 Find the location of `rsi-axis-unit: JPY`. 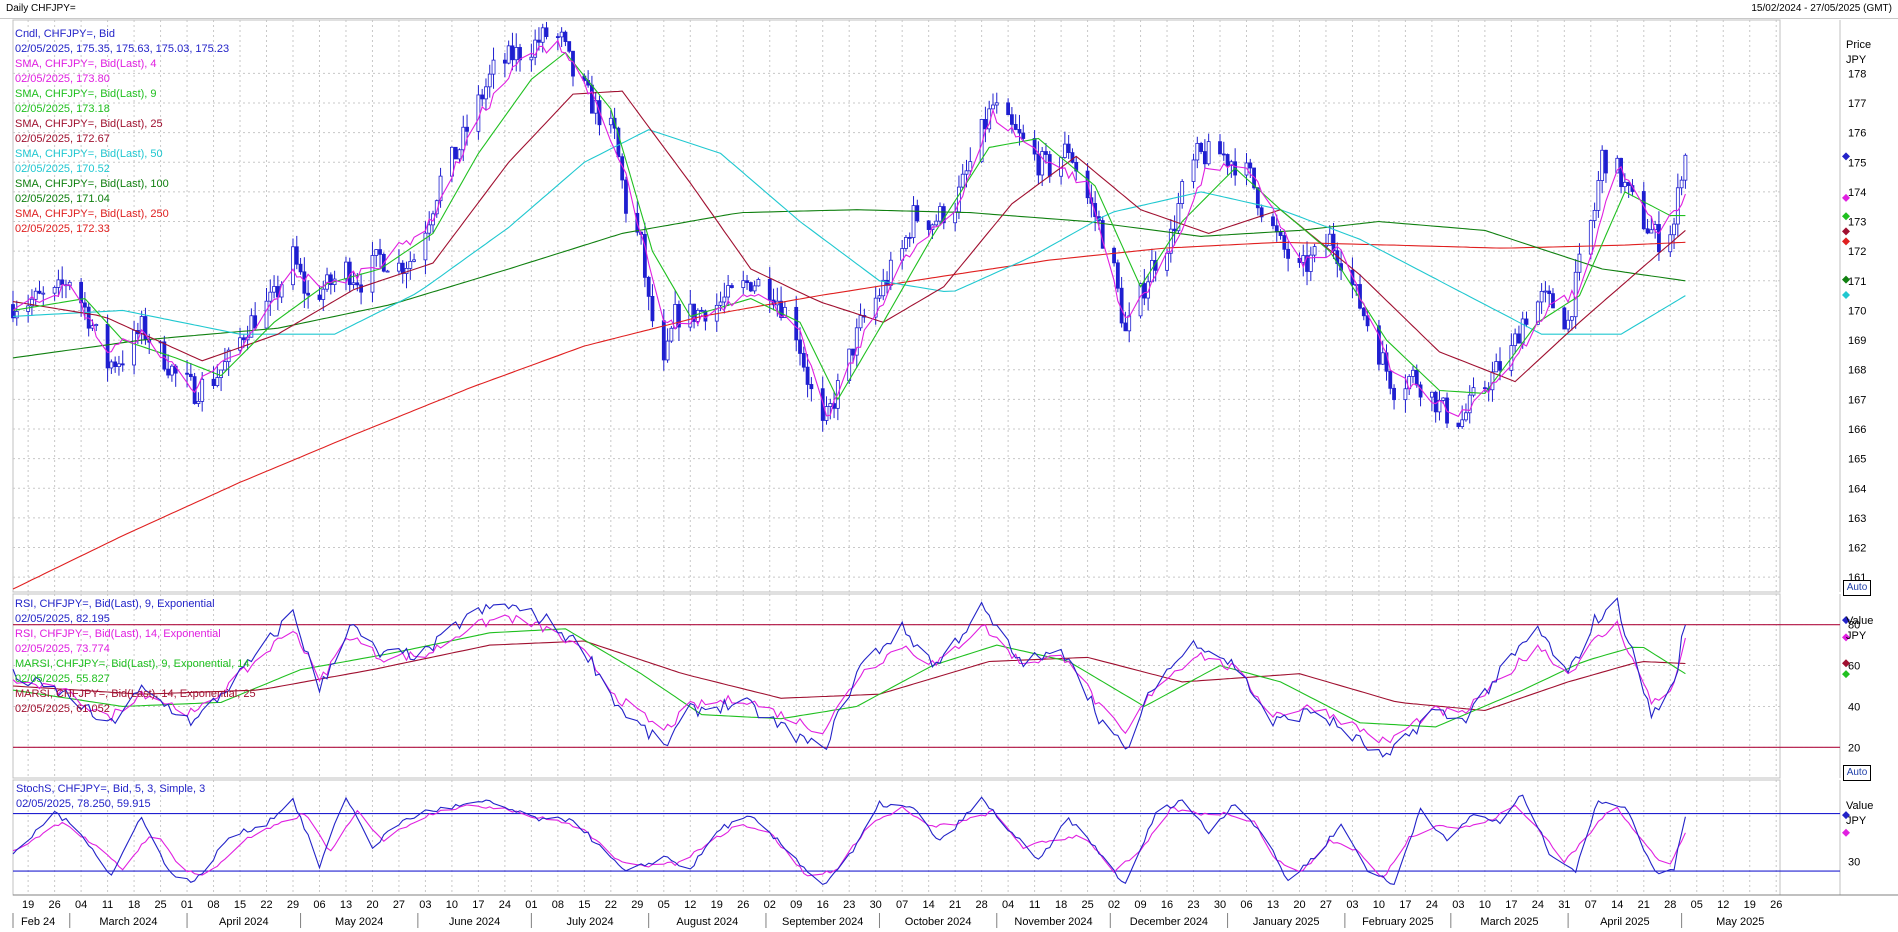

rsi-axis-unit: JPY is located at coordinates (1856, 636).